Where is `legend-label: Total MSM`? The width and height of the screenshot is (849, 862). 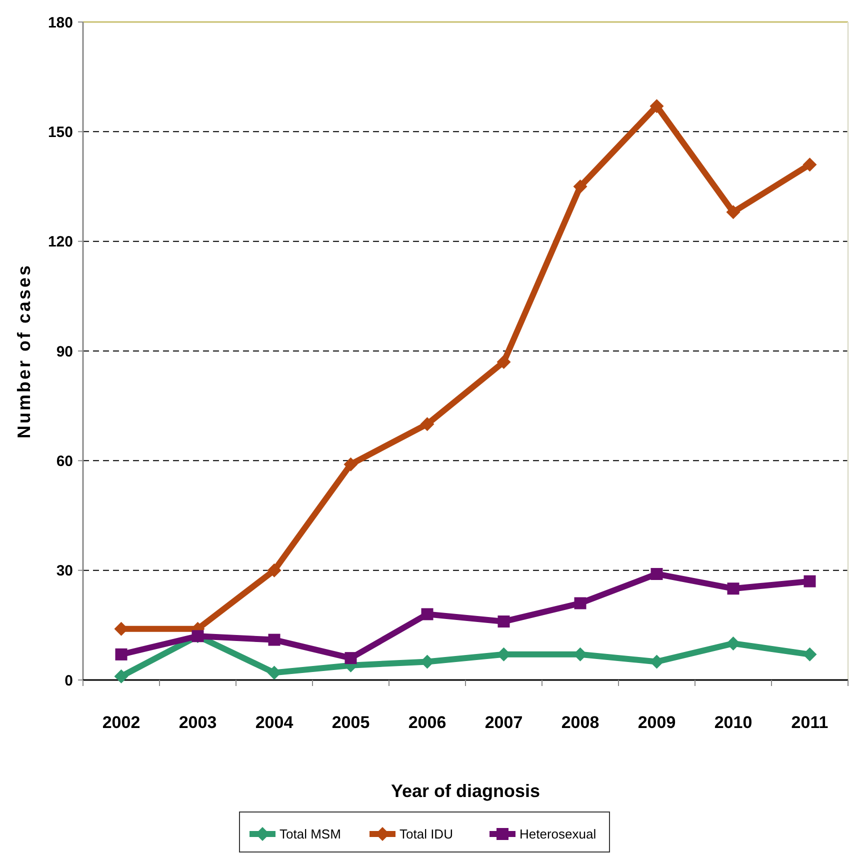 legend-label: Total MSM is located at coordinates (310, 834).